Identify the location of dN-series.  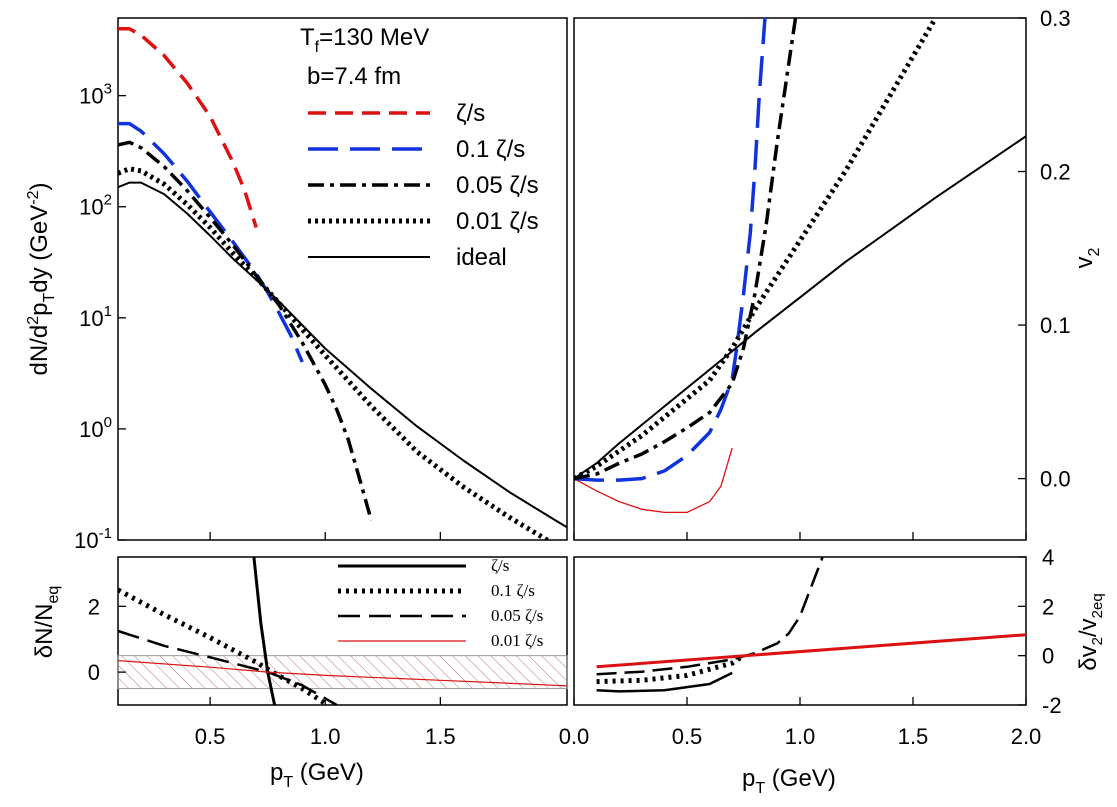
(342, 631).